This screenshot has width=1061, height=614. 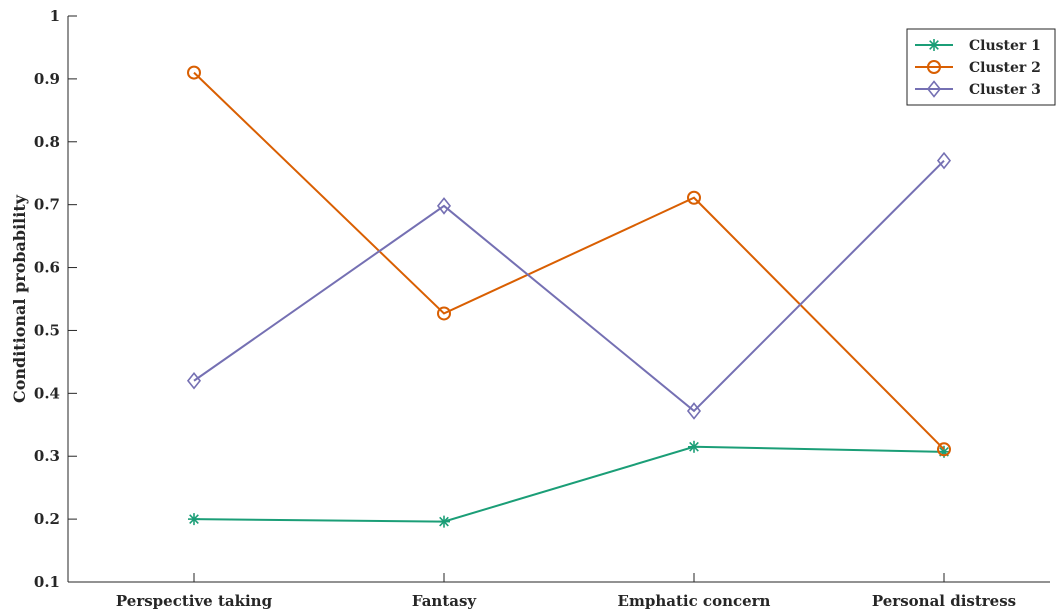 I want to click on x-tick-label: Fantasy, so click(x=445, y=601).